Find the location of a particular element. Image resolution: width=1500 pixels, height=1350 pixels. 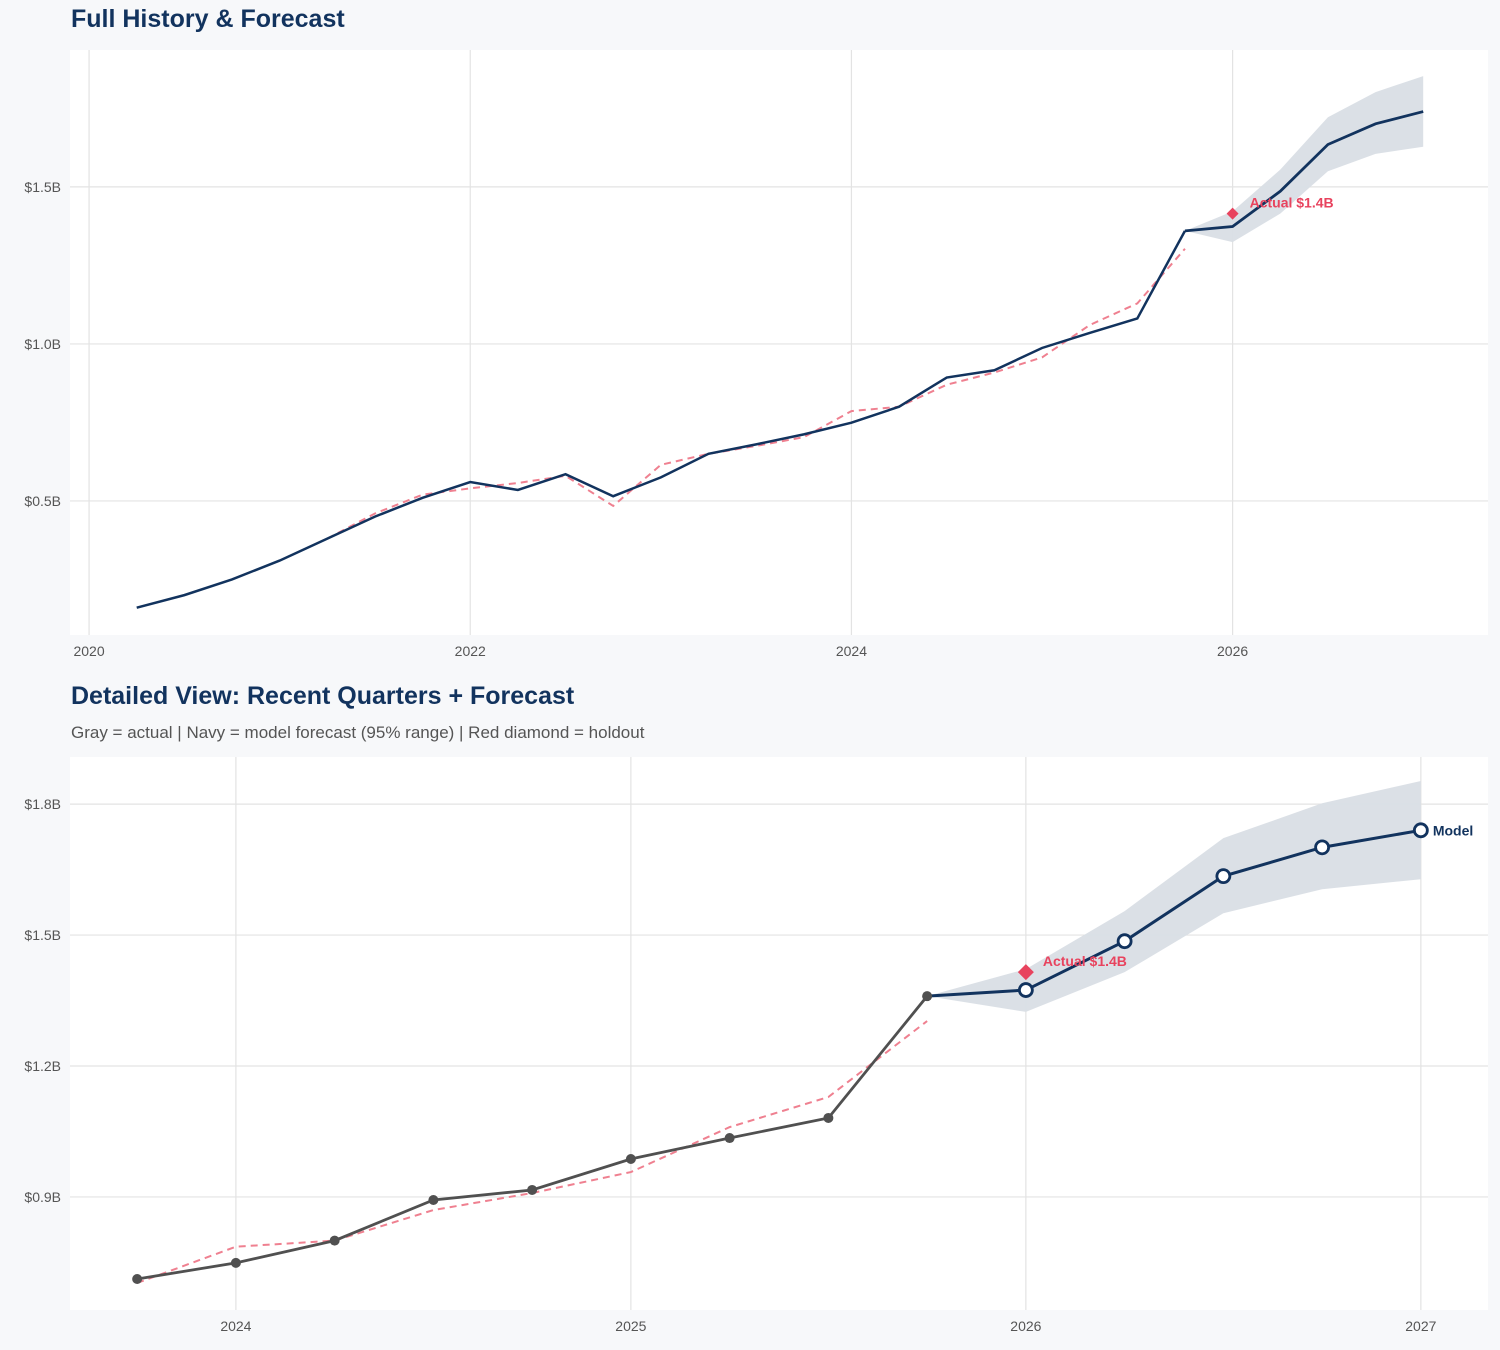

y-tick-label: $0.5B is located at coordinates (42, 501).